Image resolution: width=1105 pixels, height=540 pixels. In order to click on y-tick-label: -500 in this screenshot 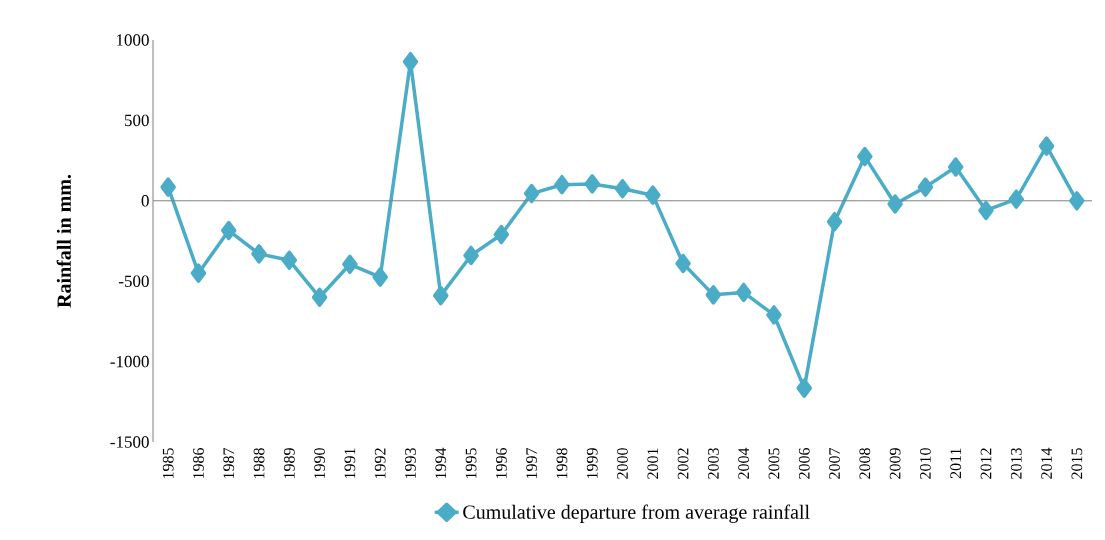, I will do `click(133, 281)`.